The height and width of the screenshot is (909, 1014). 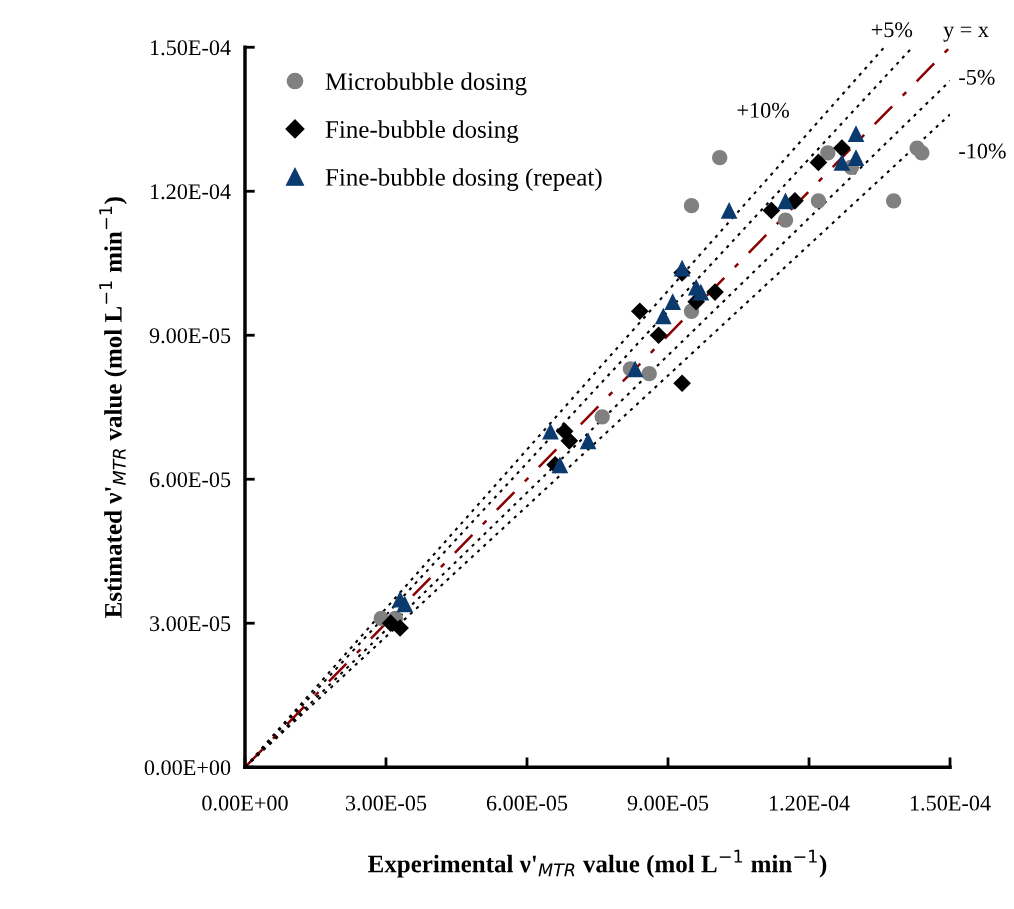 I want to click on series-label: y = x, so click(x=966, y=34).